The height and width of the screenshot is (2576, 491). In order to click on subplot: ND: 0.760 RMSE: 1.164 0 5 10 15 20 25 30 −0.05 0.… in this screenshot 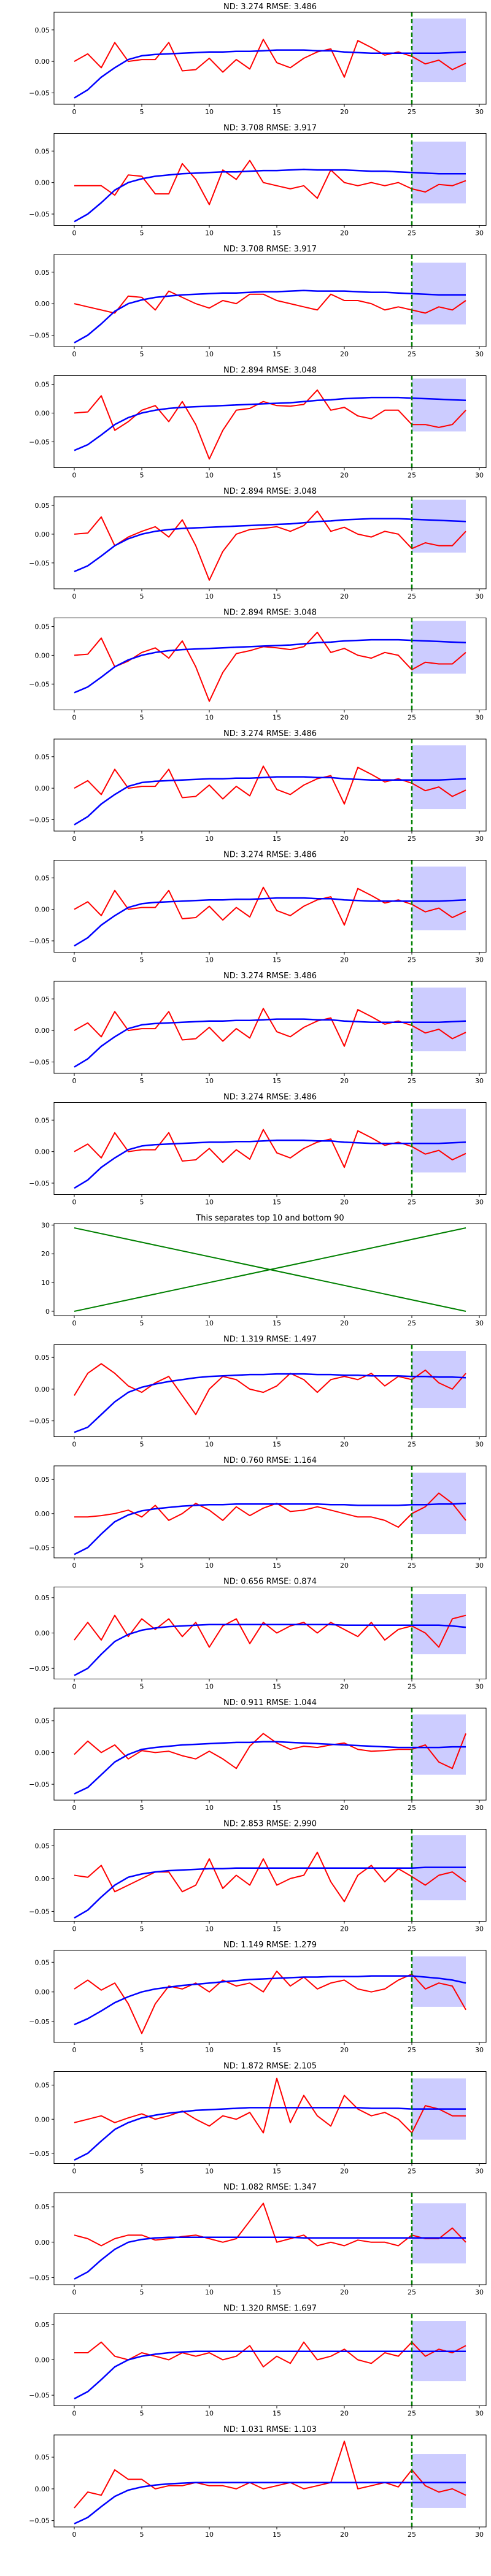, I will do `click(258, 1513)`.